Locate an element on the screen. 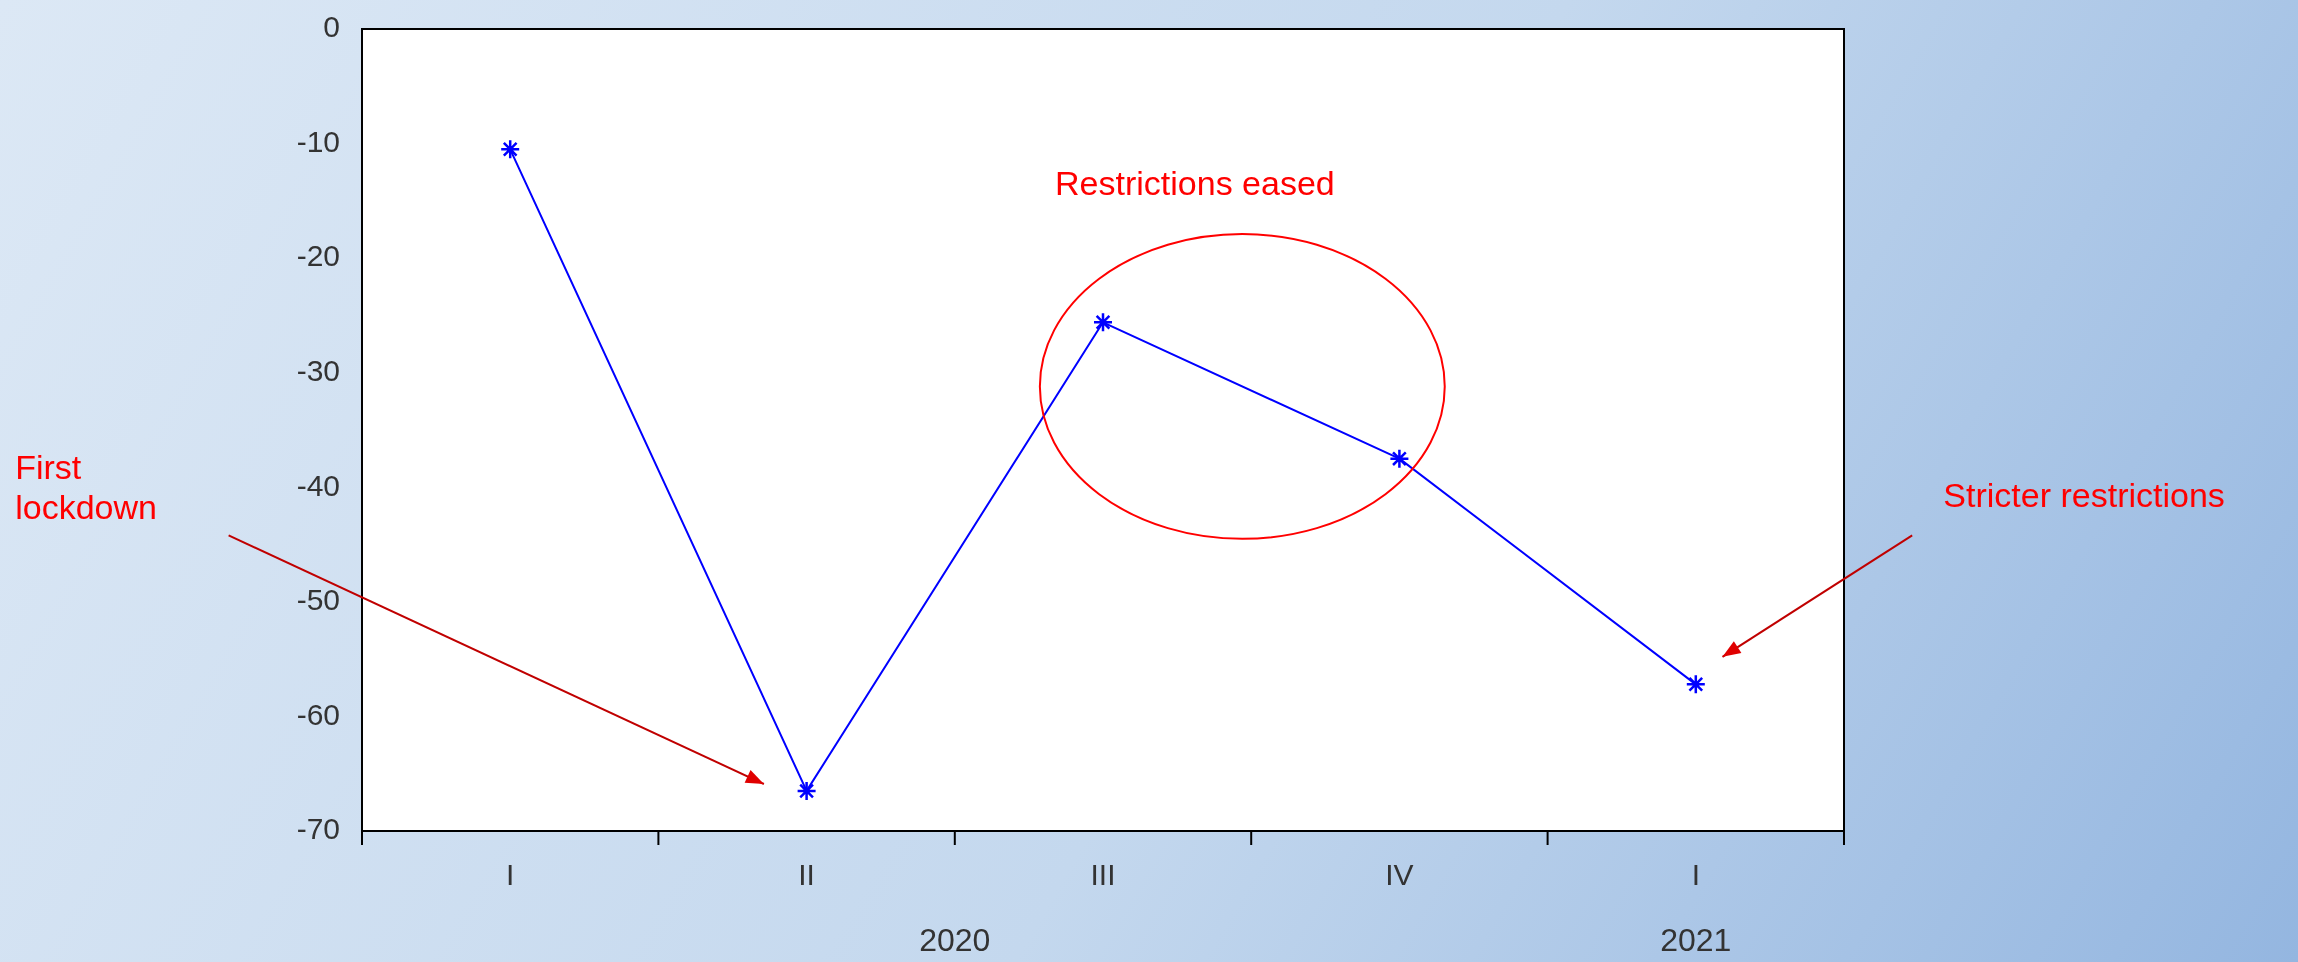 The image size is (2298, 962). text: First lockdown is located at coordinates (86, 486).